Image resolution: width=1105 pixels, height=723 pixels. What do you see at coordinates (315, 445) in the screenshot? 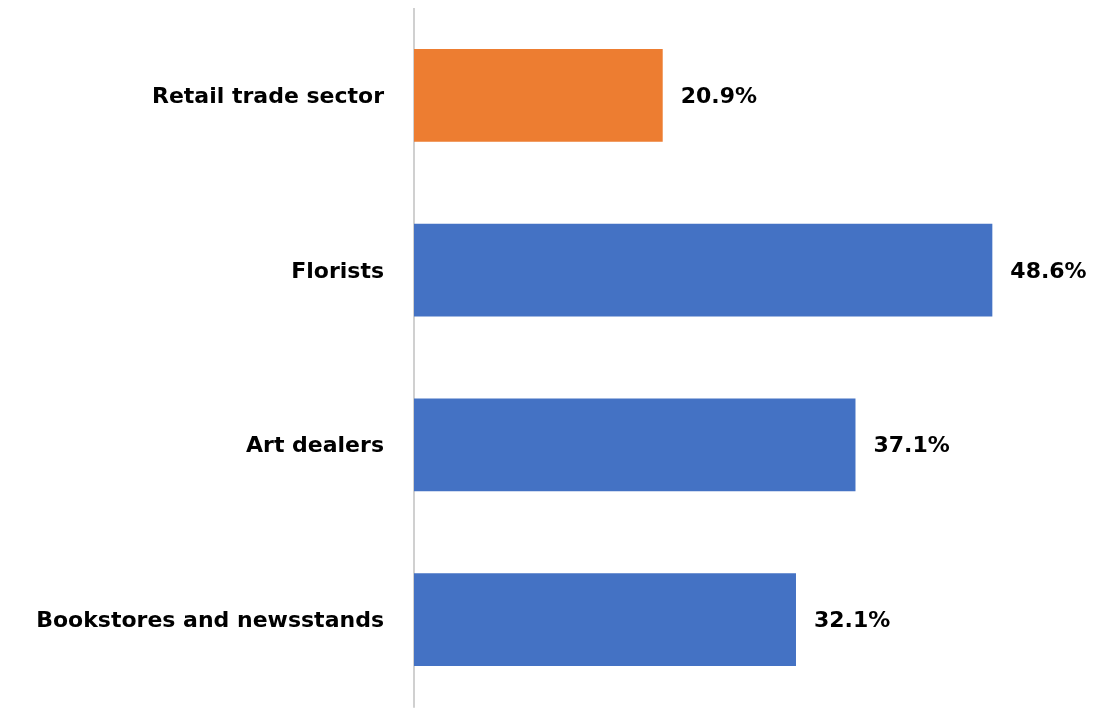
I see `y-tick-label: Art dealers` at bounding box center [315, 445].